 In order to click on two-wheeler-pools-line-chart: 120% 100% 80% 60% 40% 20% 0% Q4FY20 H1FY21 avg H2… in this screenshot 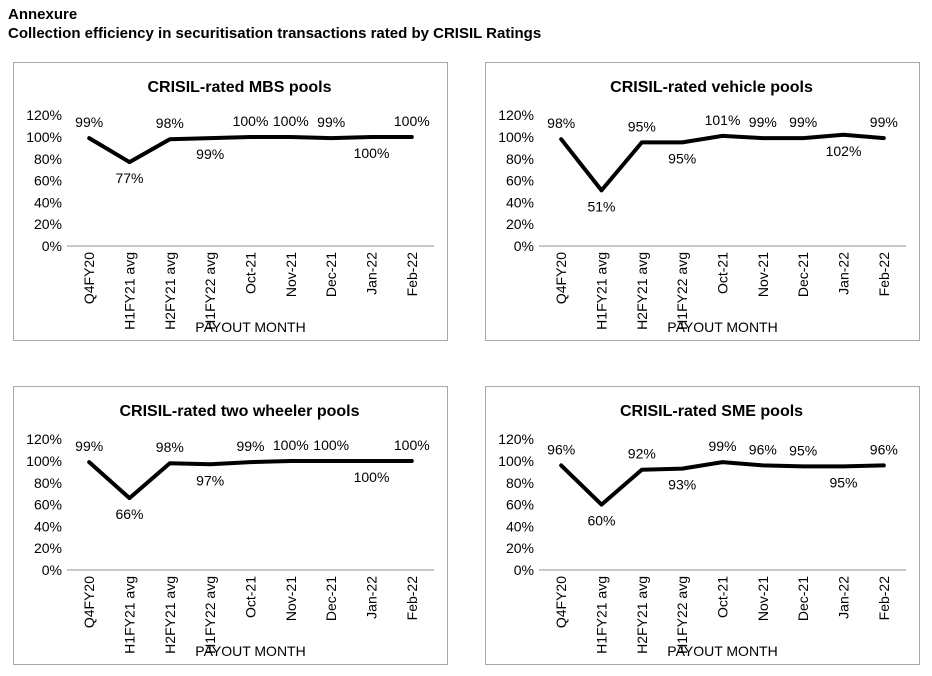, I will do `click(230, 545)`.